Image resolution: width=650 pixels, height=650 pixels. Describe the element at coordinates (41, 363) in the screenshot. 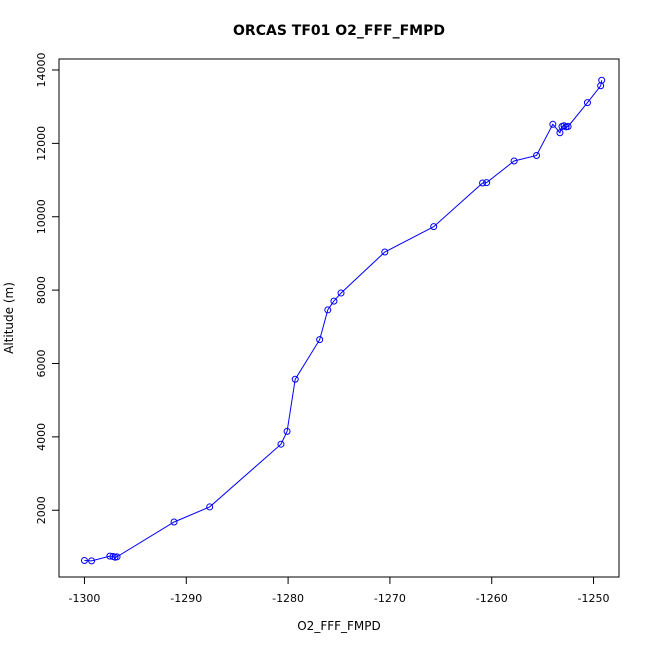

I see `y-tick-label: 6000` at that location.